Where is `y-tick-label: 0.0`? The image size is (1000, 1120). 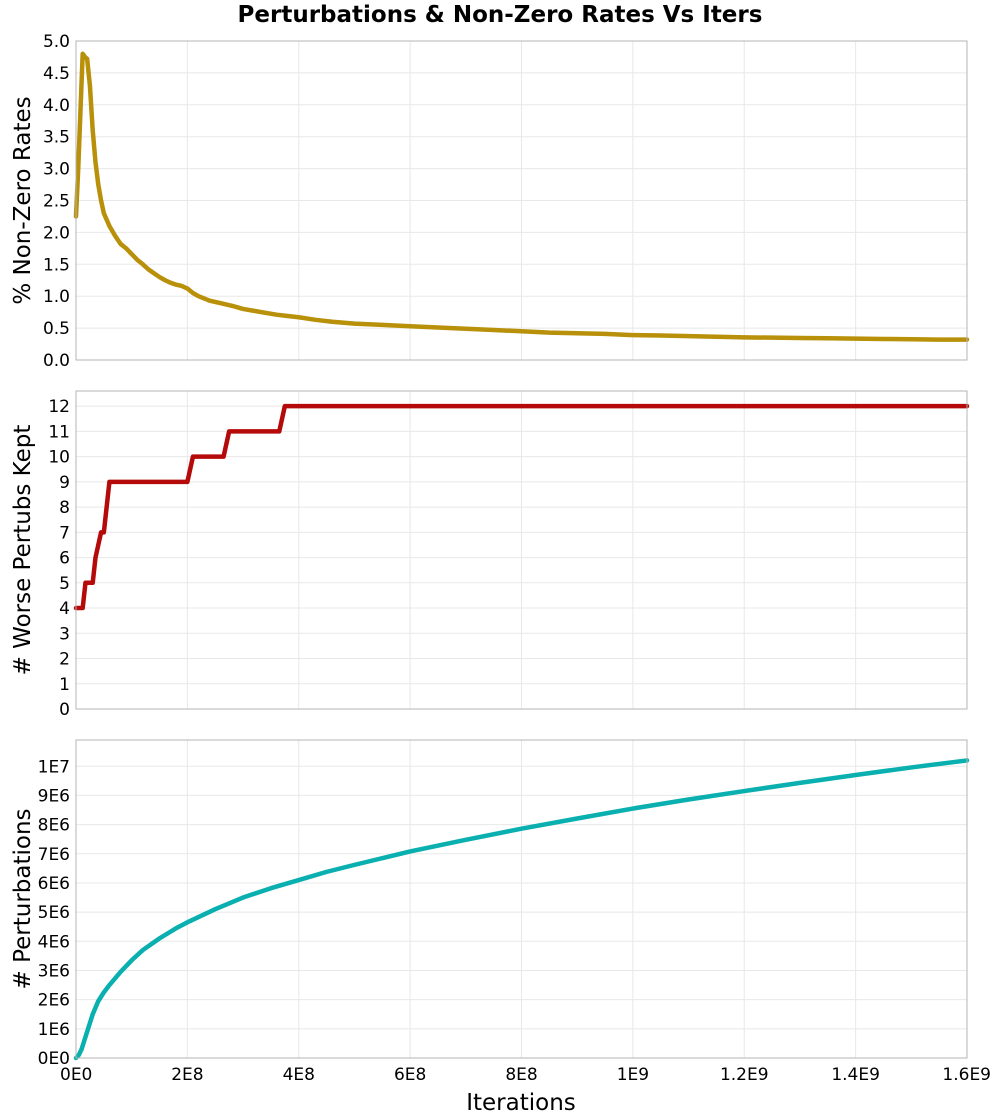
y-tick-label: 0.0 is located at coordinates (56, 361).